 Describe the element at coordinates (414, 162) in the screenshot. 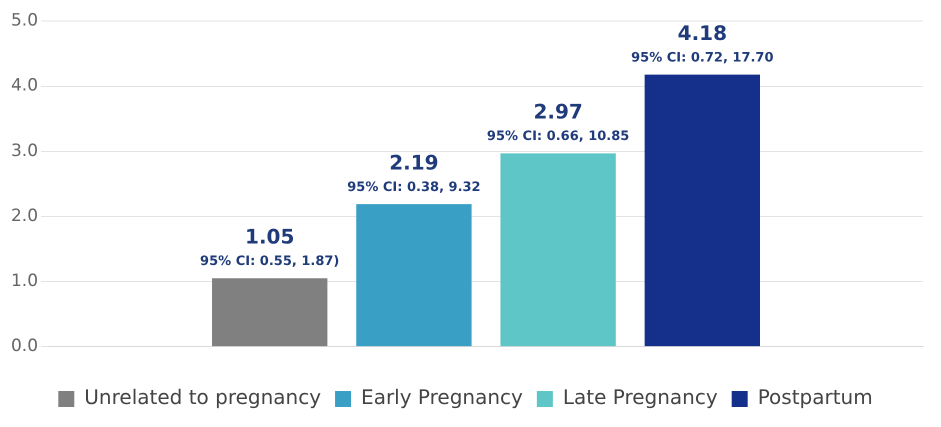

I see `data-label: 2.19` at that location.